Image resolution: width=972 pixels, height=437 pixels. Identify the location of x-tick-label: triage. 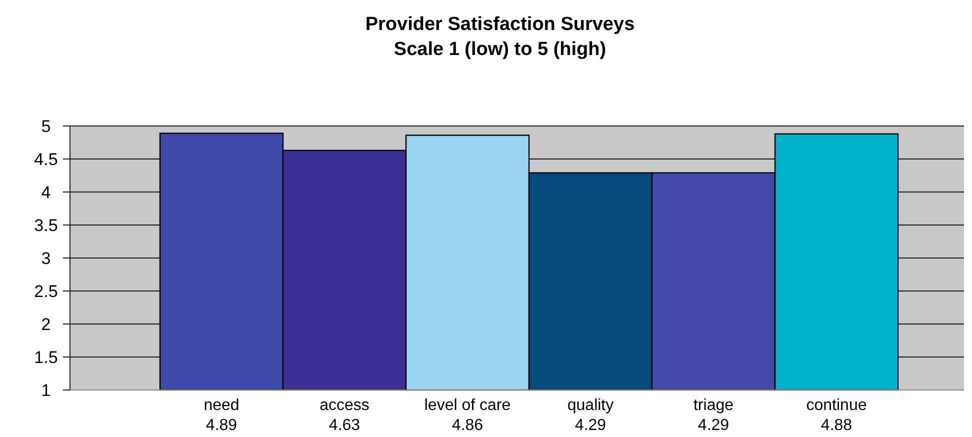
(713, 405).